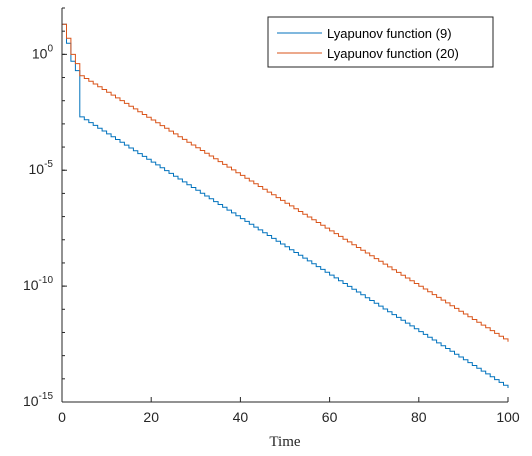 The width and height of the screenshot is (532, 456). Describe the element at coordinates (508, 417) in the screenshot. I see `x-tick-label: 100` at that location.